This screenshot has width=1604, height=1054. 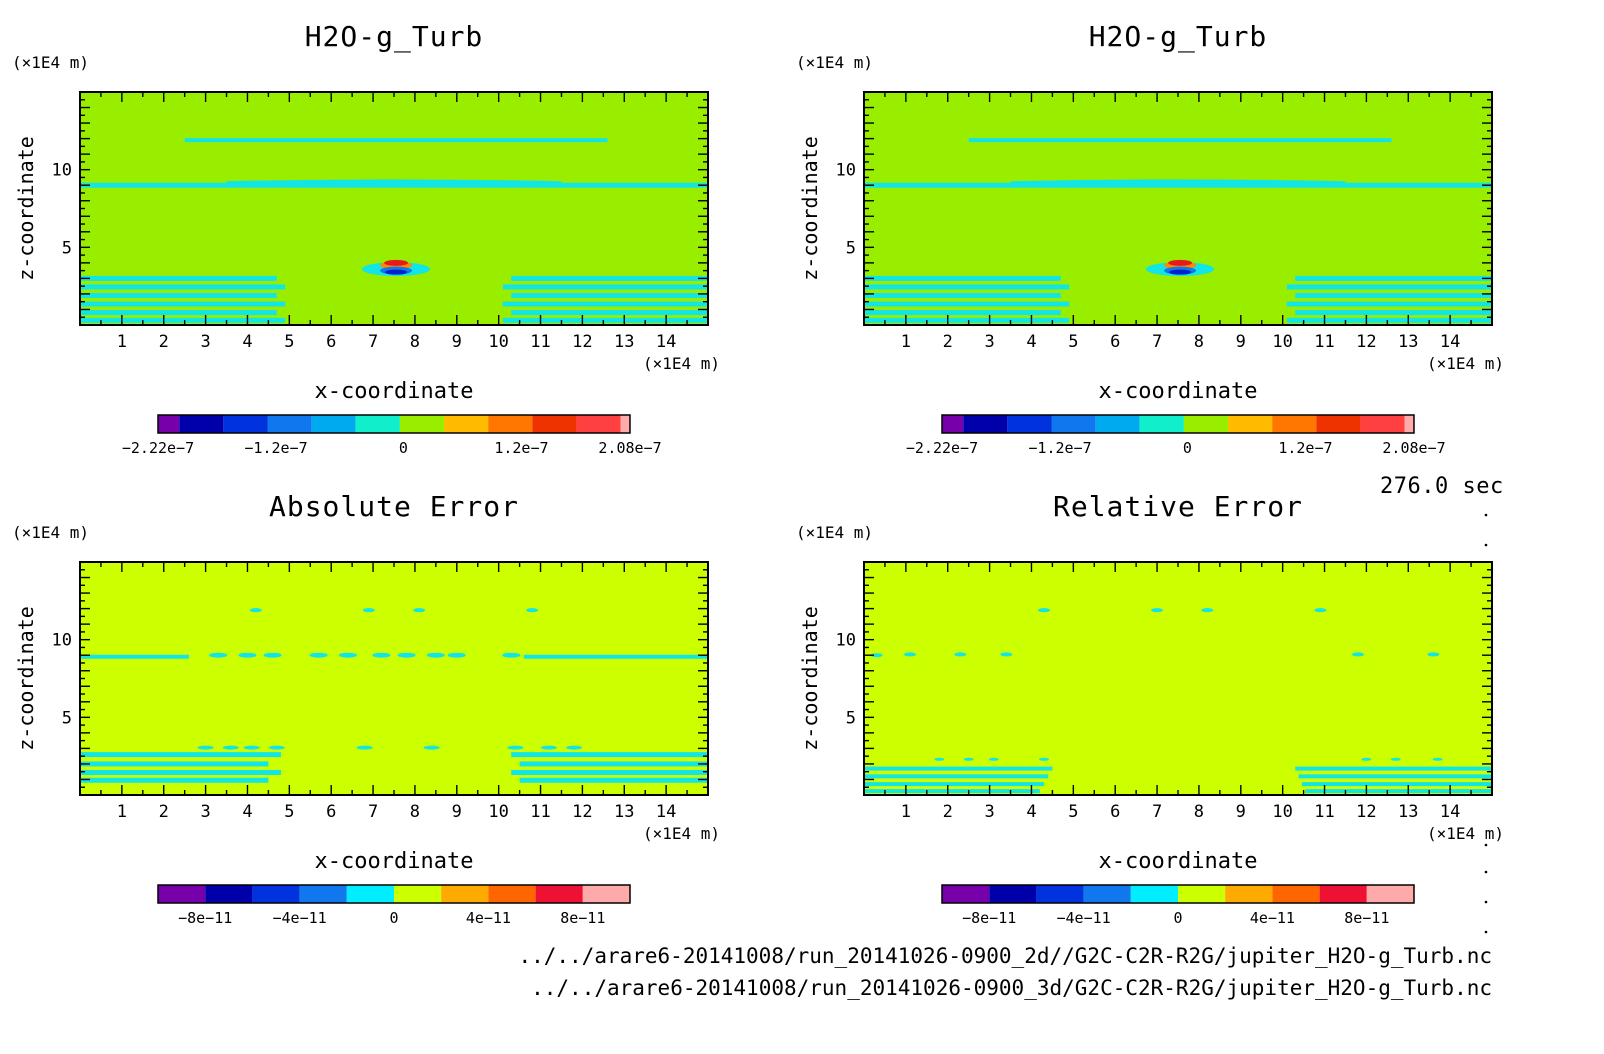 What do you see at coordinates (164, 342) in the screenshot?
I see `x-tick-label: 2` at bounding box center [164, 342].